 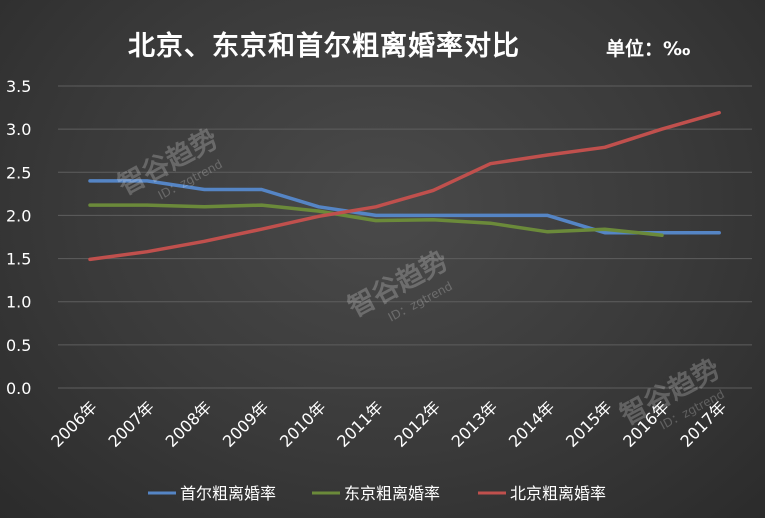 What do you see at coordinates (303, 424) in the screenshot?
I see `x-tick-label: 2010年` at bounding box center [303, 424].